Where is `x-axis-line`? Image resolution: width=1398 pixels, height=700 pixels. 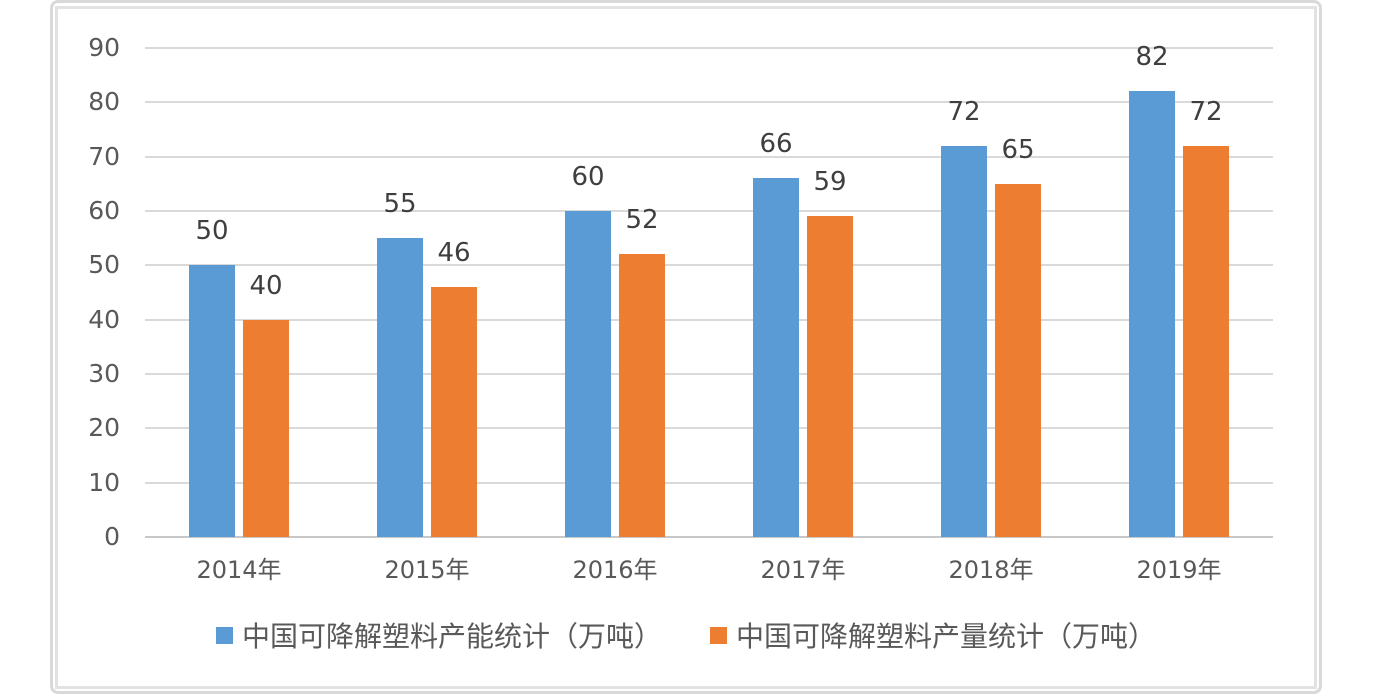
x-axis-line is located at coordinates (709, 537).